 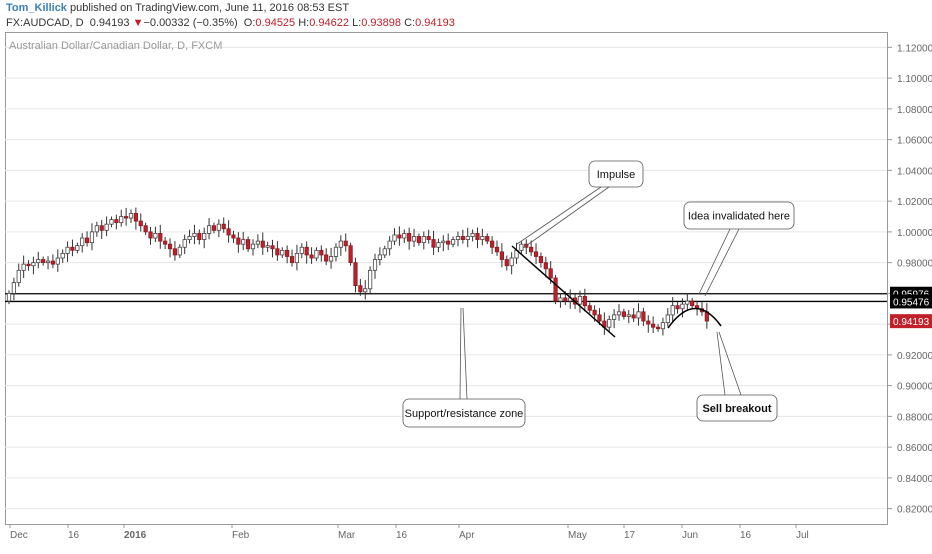 I want to click on y-tick-label: 1.08000, so click(x=914, y=110).